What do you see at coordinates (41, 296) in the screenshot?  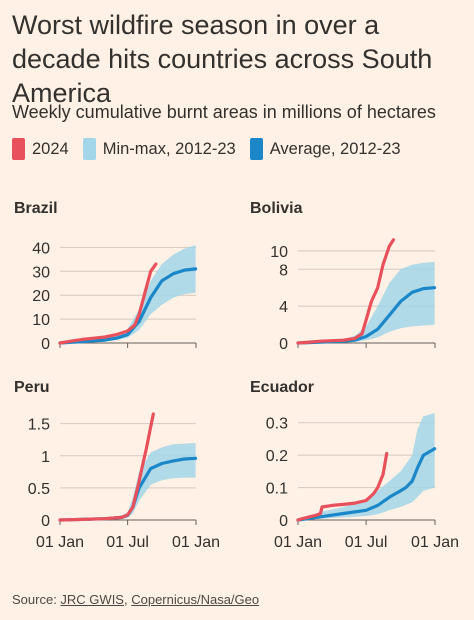 I see `y-tick-label: 20` at bounding box center [41, 296].